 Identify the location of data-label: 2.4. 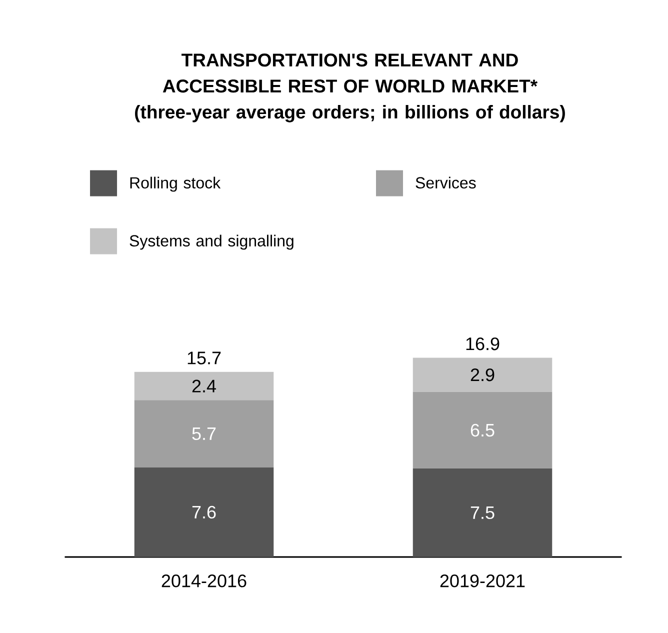
(204, 386).